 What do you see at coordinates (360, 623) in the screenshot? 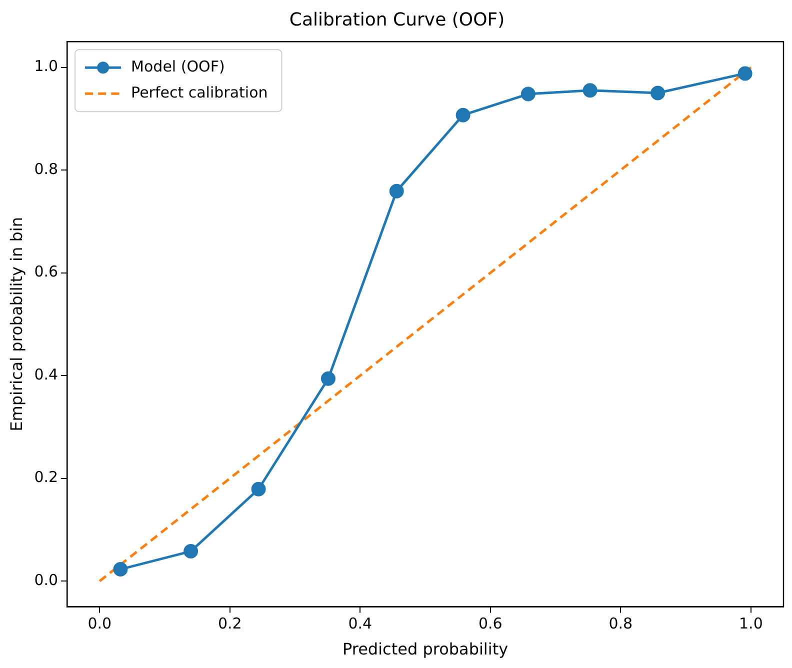
I see `x-tick-label: 0.4` at bounding box center [360, 623].